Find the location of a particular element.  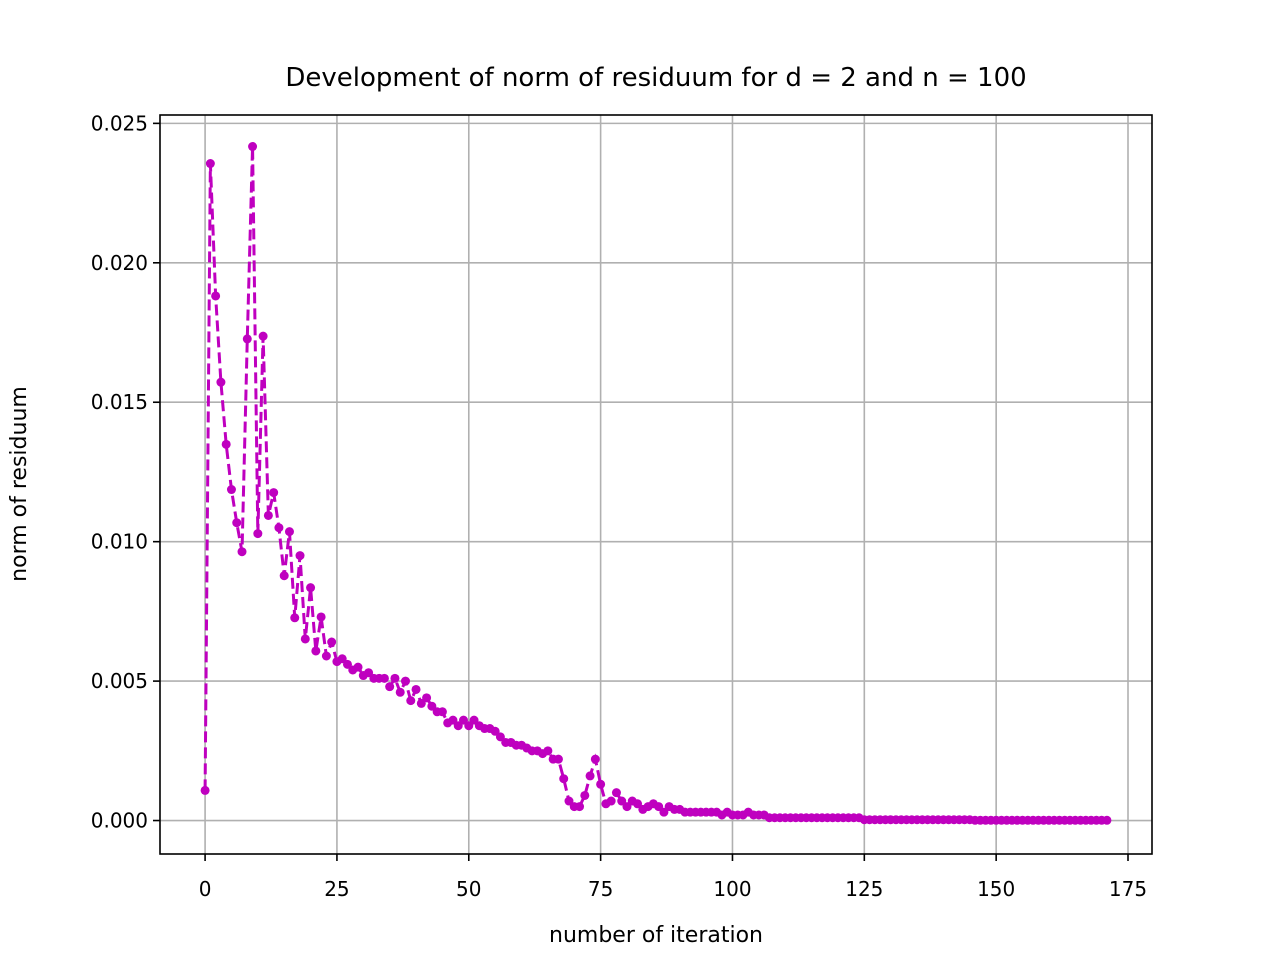

y-tick-label: 0.025 is located at coordinates (119, 123).